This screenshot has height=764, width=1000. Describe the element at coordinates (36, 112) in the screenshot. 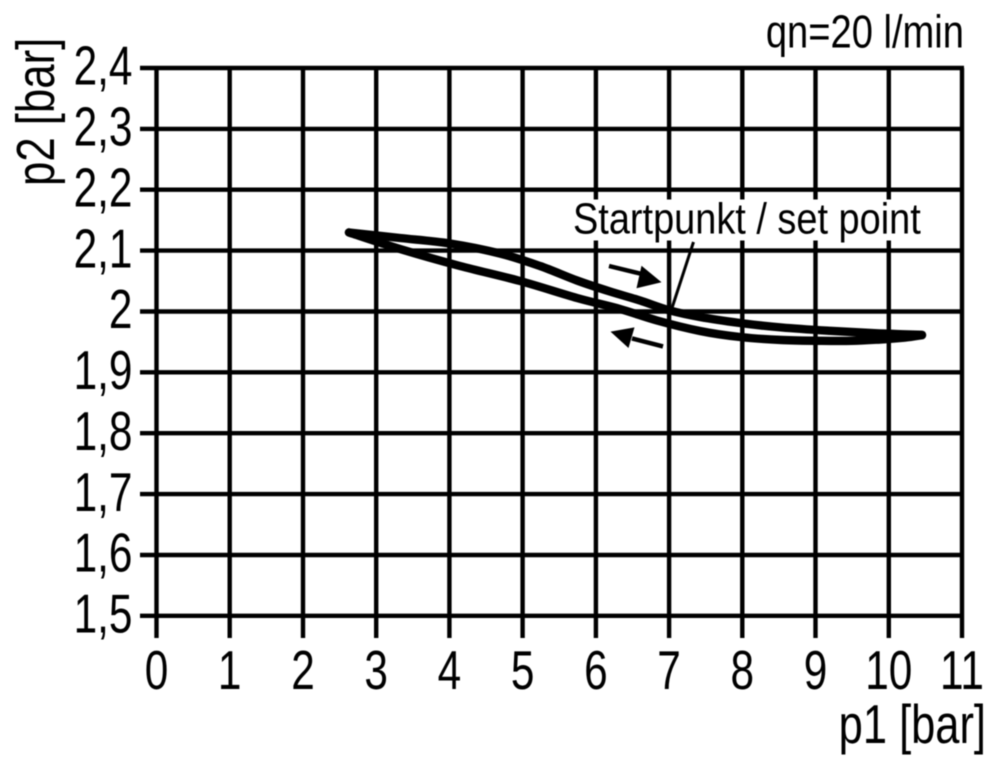

I see `svg-text: p2 [bar]` at that location.